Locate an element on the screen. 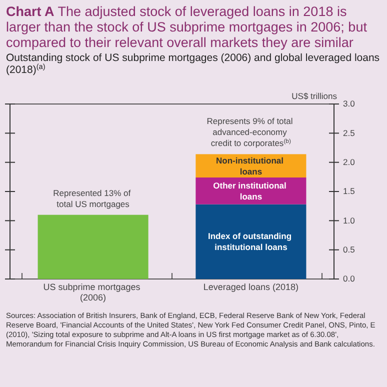 Image resolution: width=387 pixels, height=387 pixels. y-tick-label: 0.0 is located at coordinates (349, 279).